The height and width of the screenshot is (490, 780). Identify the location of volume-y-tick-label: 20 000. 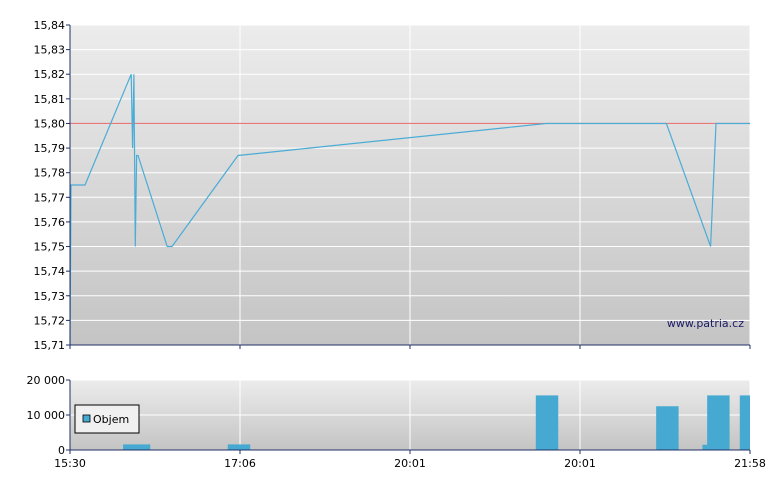
(46, 380).